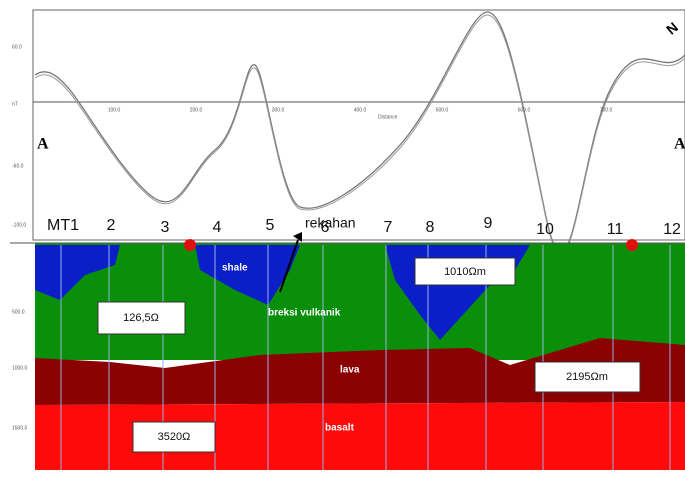  I want to click on y-tick-label: 60.0, so click(17, 47).